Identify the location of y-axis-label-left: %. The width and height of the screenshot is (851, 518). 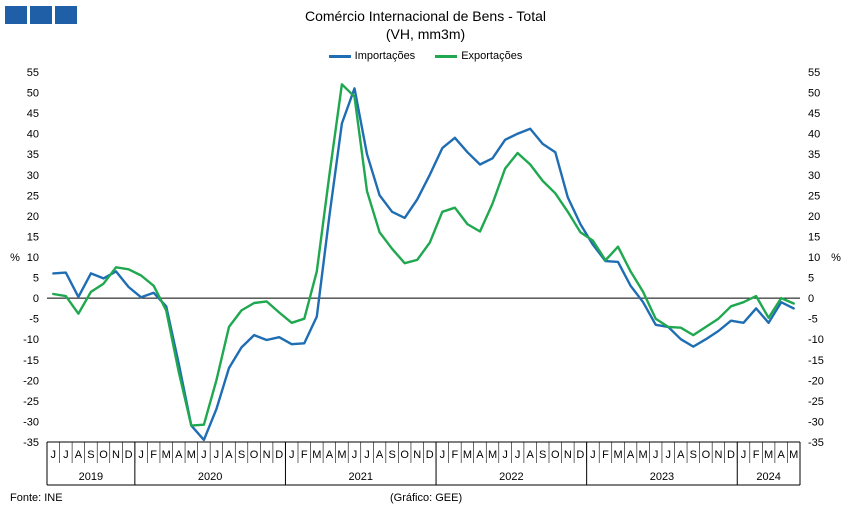
(15, 258).